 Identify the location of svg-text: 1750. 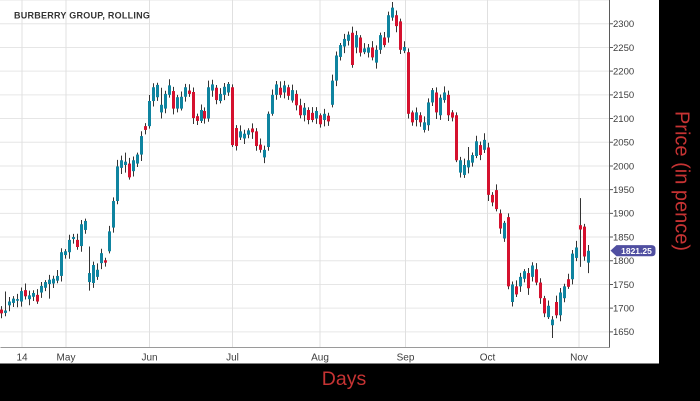
(623, 285).